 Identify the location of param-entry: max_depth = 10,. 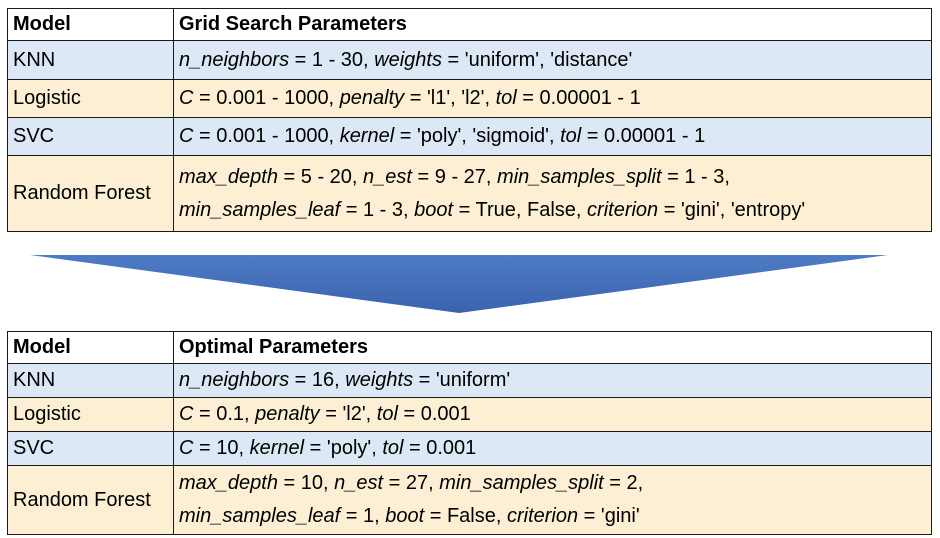
(256, 483).